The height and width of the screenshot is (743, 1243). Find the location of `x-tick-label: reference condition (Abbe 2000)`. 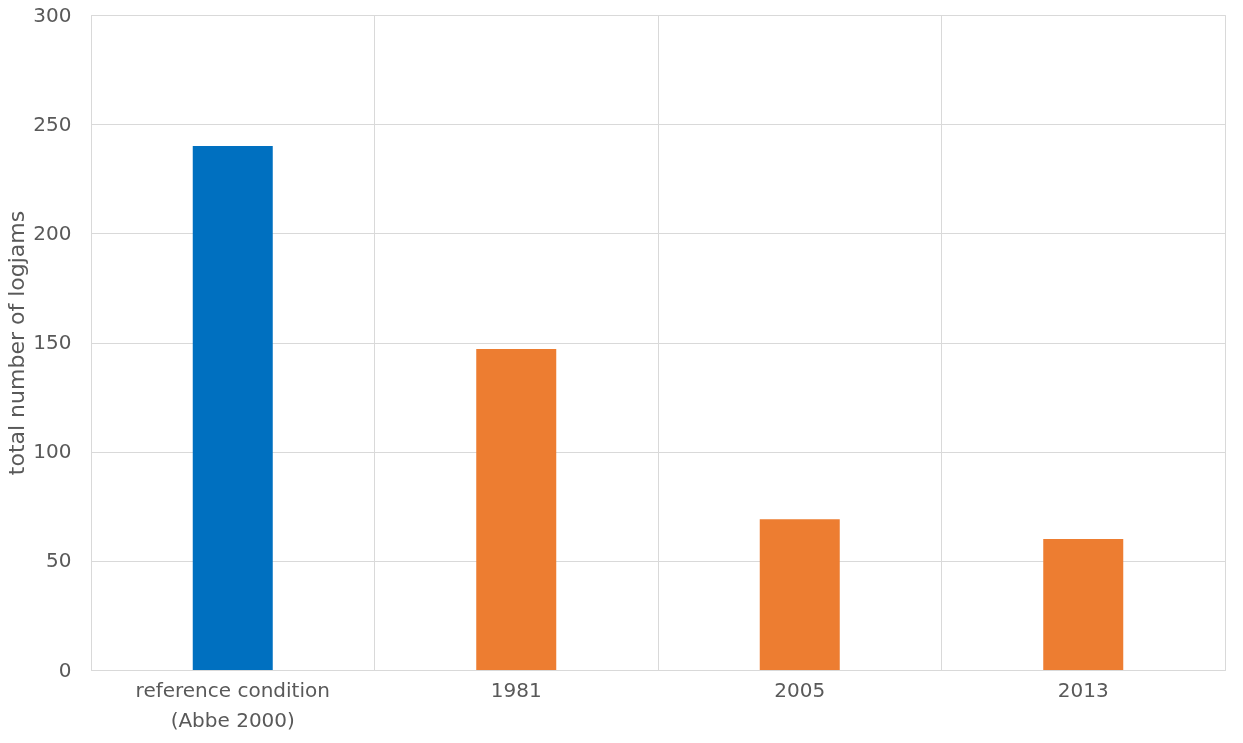

x-tick-label: reference condition (Abbe 2000) is located at coordinates (232, 704).